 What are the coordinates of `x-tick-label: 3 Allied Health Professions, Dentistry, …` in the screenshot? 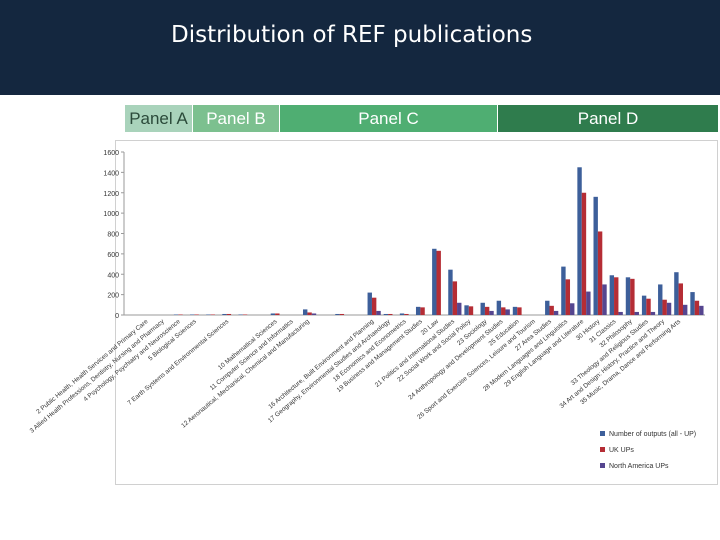 It's located at (98, 376).